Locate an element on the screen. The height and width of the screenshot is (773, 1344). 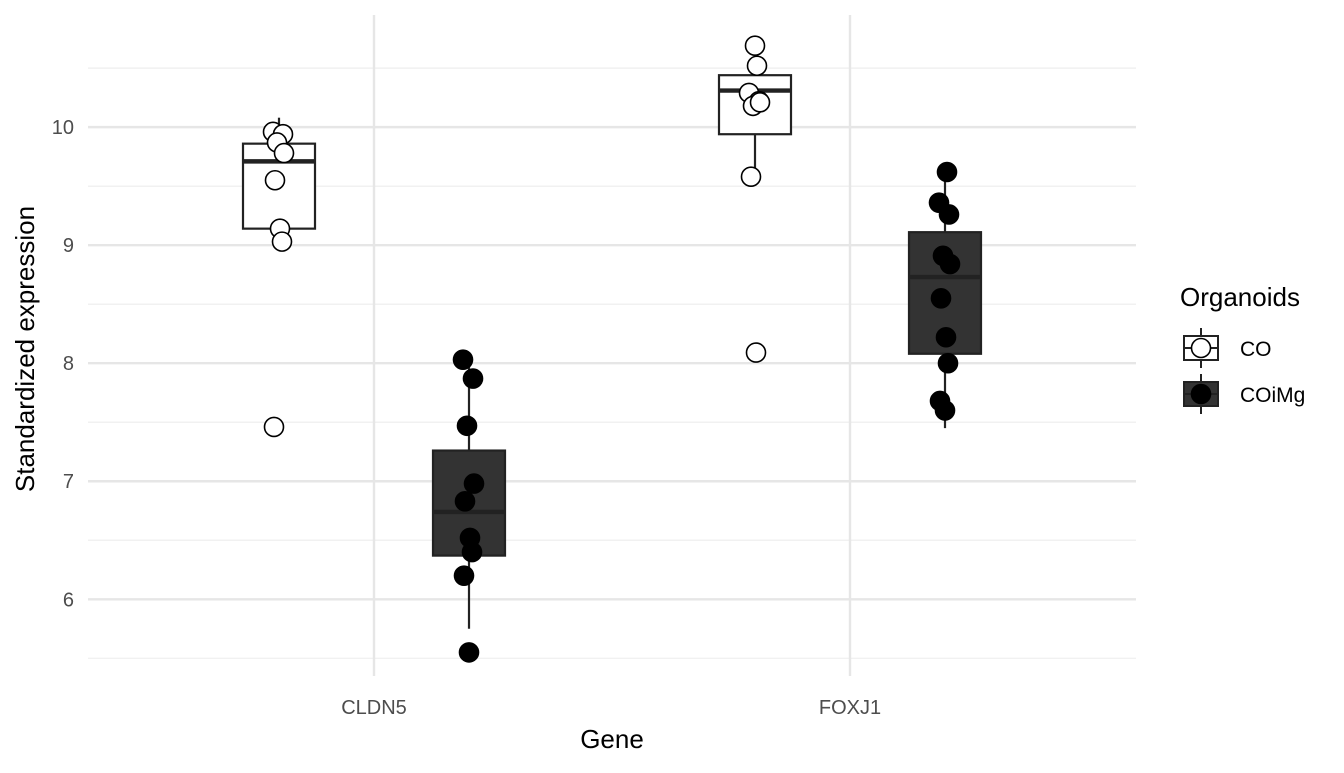
legend-key-COiMg is located at coordinates (1201, 394).